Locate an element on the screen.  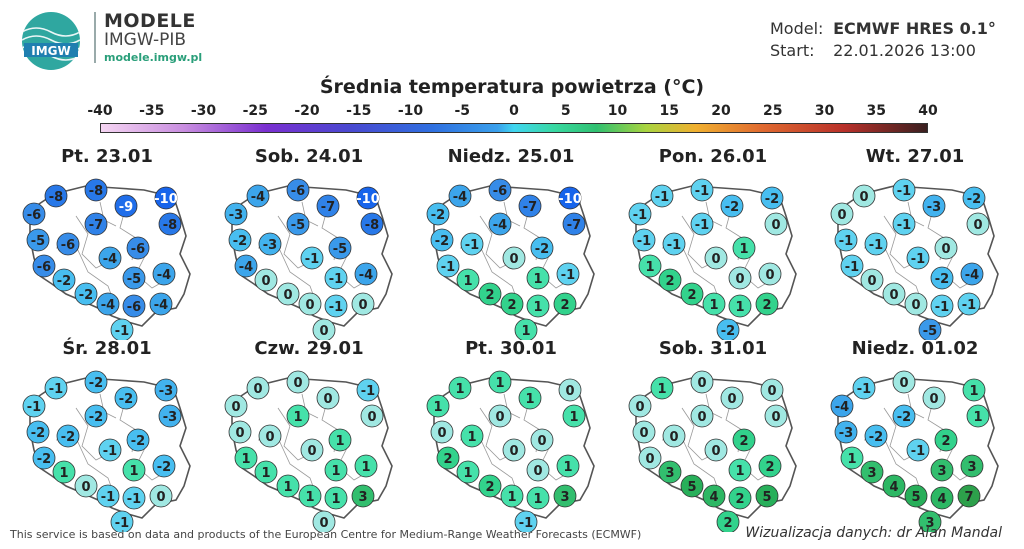
poland-map: 0 -1-20-30-1-1 -1 0-1-10 -2 -400 -1 -1-5 is located at coordinates (914, 259).